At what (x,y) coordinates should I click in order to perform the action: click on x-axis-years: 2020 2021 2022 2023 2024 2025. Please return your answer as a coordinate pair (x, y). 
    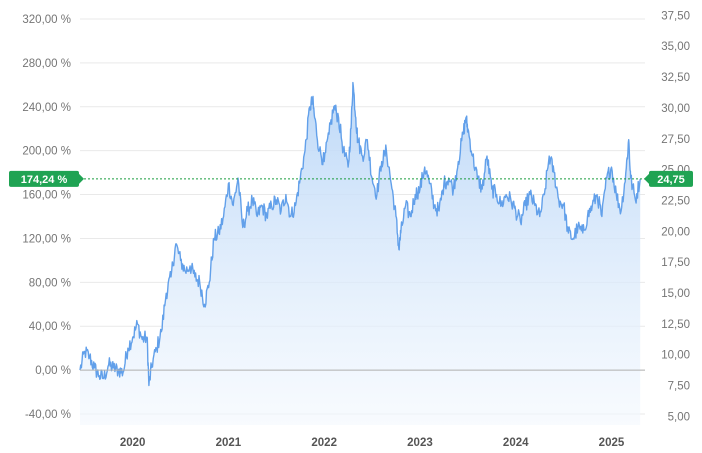
    Looking at the image, I should click on (372, 443).